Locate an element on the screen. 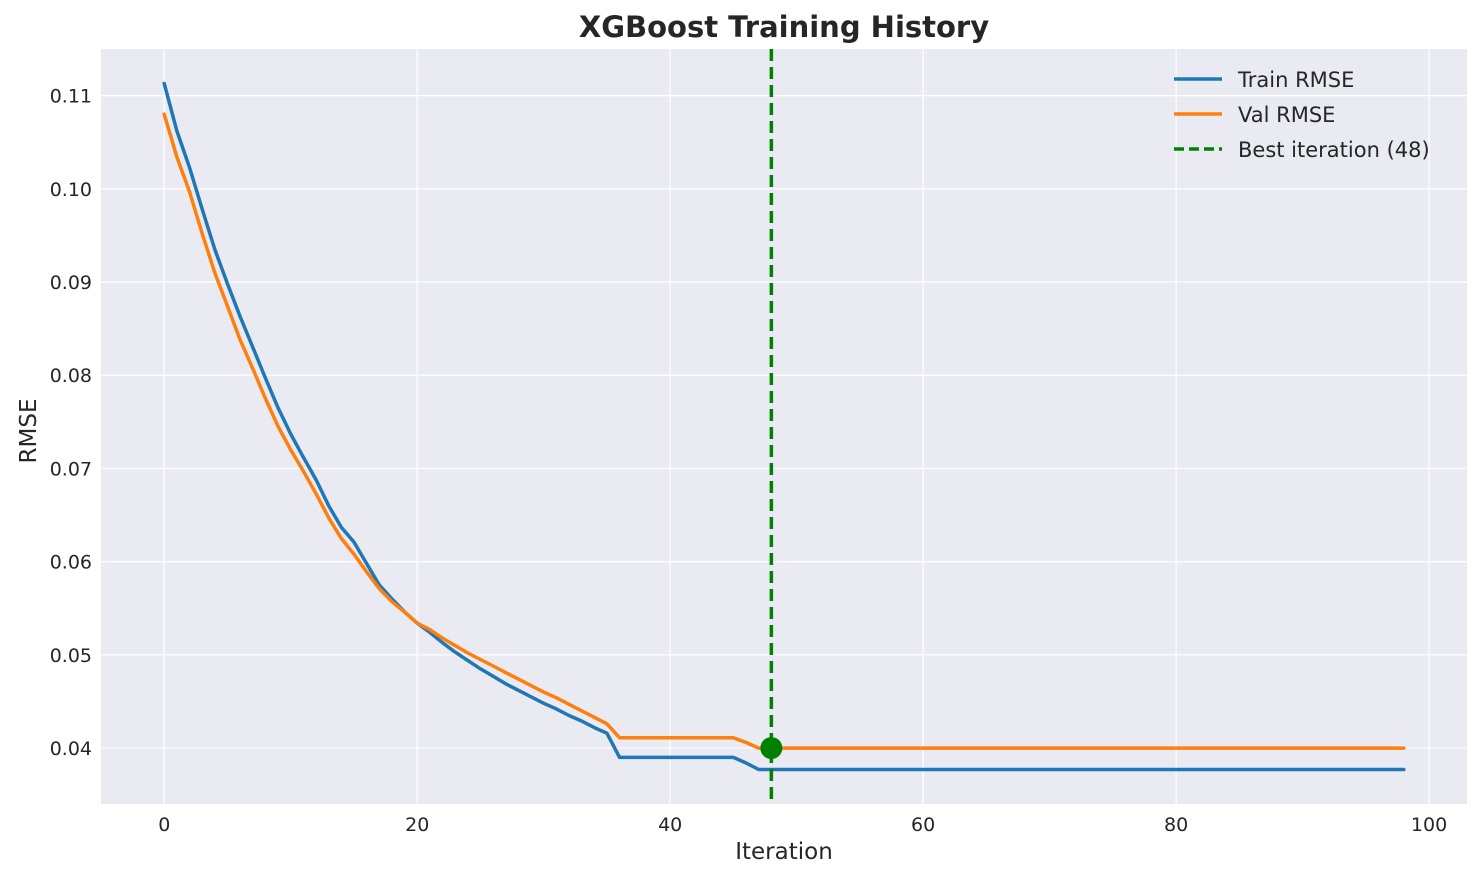  y-tick-label: 0.11 is located at coordinates (71, 97).